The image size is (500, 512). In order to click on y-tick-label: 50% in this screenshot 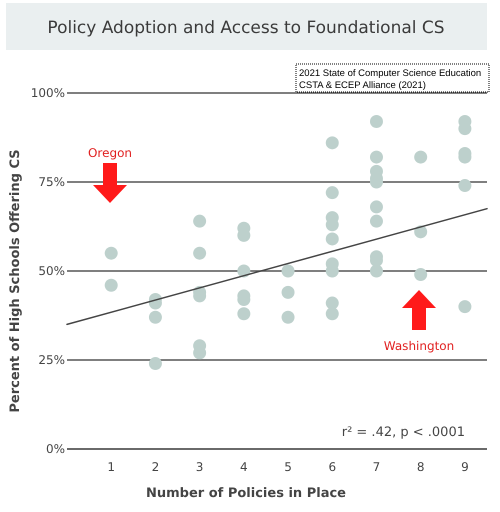, I will do `click(51, 271)`.